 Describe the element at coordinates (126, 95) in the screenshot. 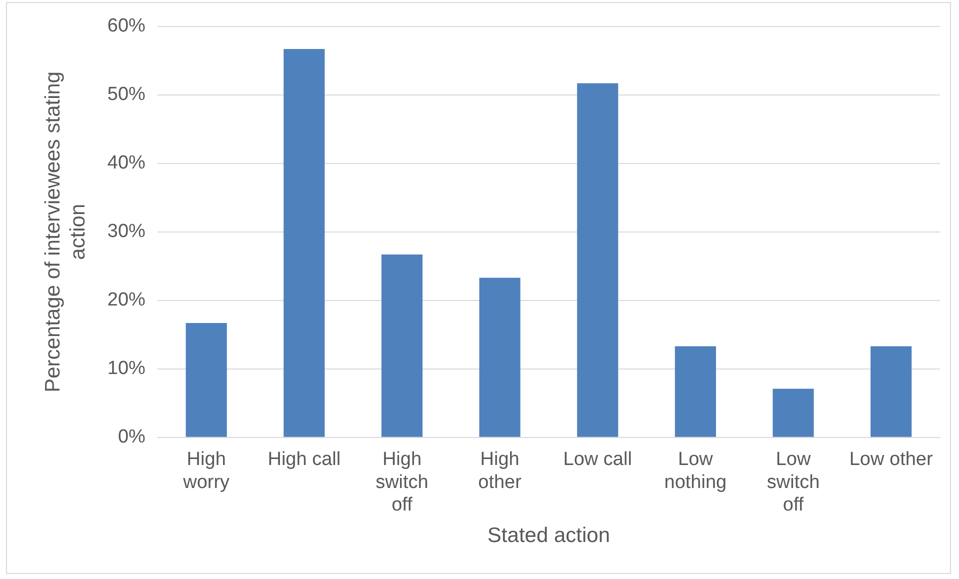

I see `y-tick-label: 50%` at that location.